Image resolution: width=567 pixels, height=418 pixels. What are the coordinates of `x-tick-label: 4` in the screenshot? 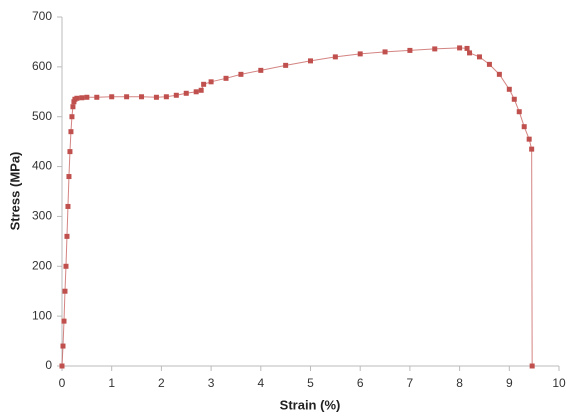 It's located at (260, 383).